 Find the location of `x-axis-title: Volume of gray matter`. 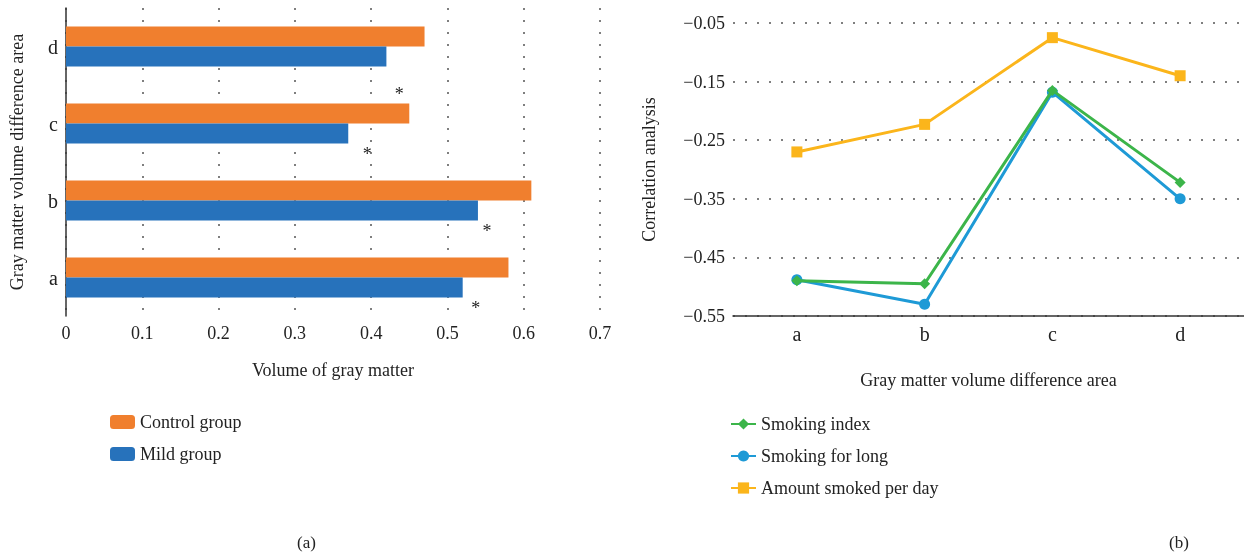

x-axis-title: Volume of gray matter is located at coordinates (333, 370).